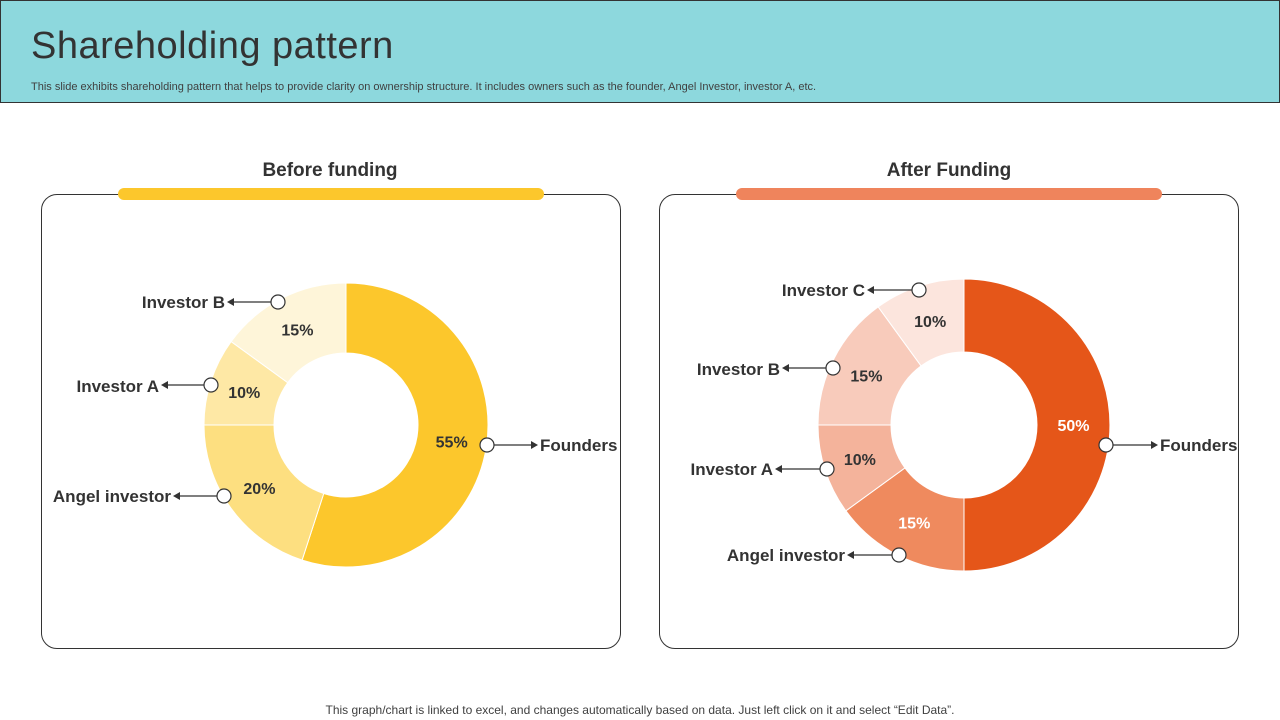  What do you see at coordinates (212, 46) in the screenshot?
I see `page-title: Shareholding pattern` at bounding box center [212, 46].